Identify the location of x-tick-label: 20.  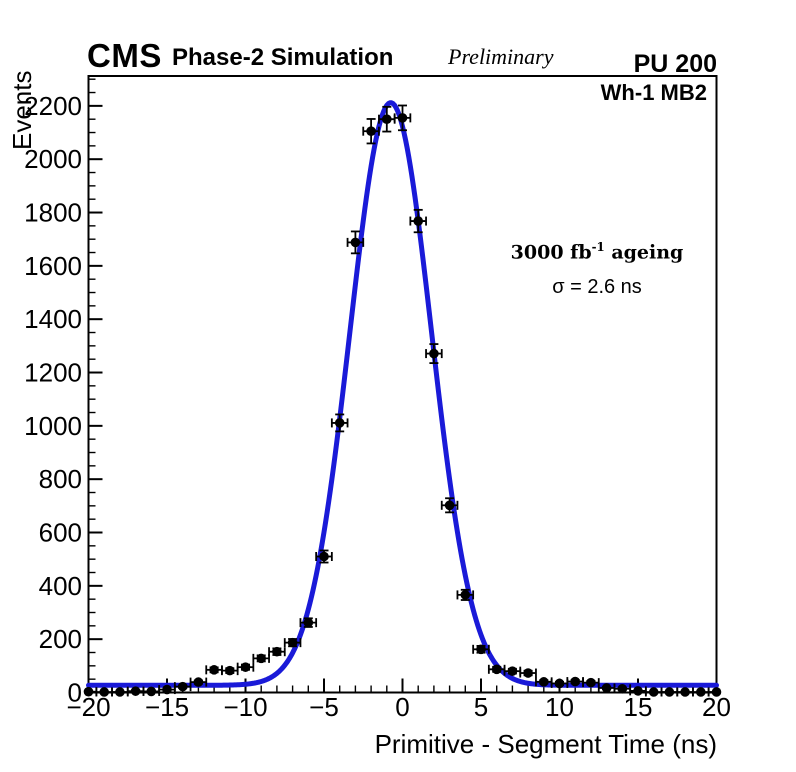
(716, 707).